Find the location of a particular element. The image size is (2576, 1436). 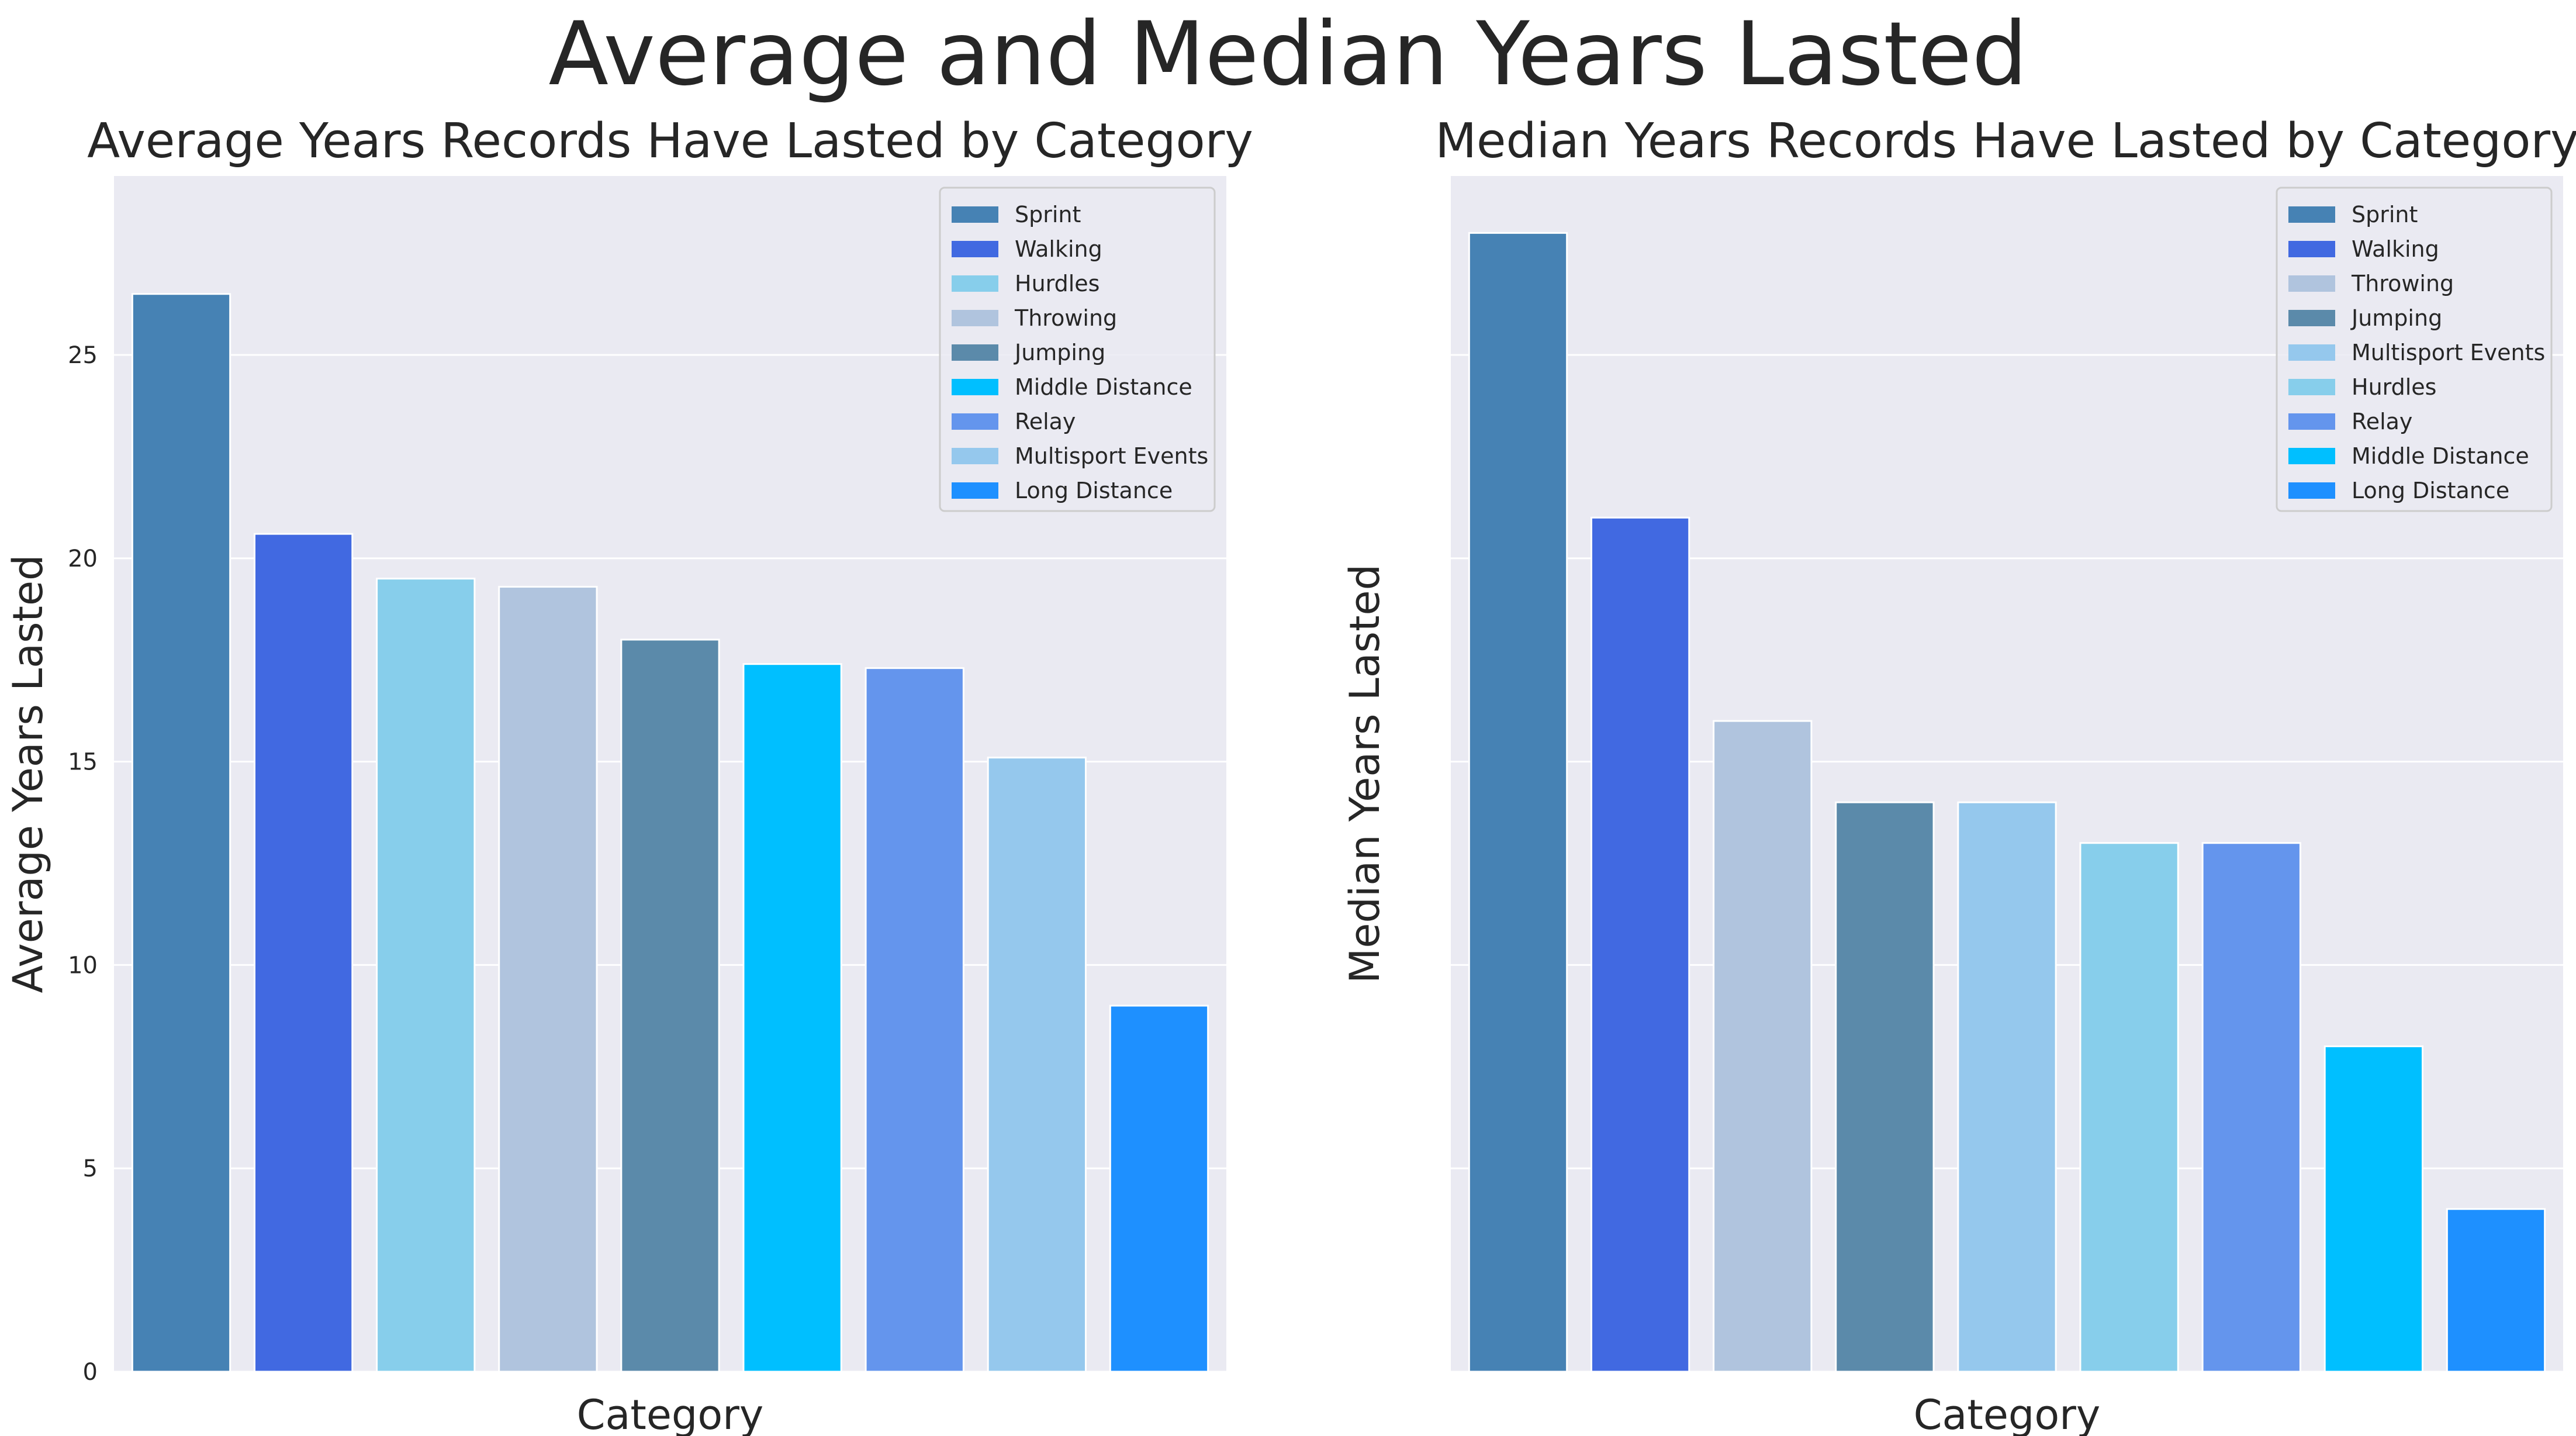

chart-1-legend-label: Long Distance is located at coordinates (1094, 491).